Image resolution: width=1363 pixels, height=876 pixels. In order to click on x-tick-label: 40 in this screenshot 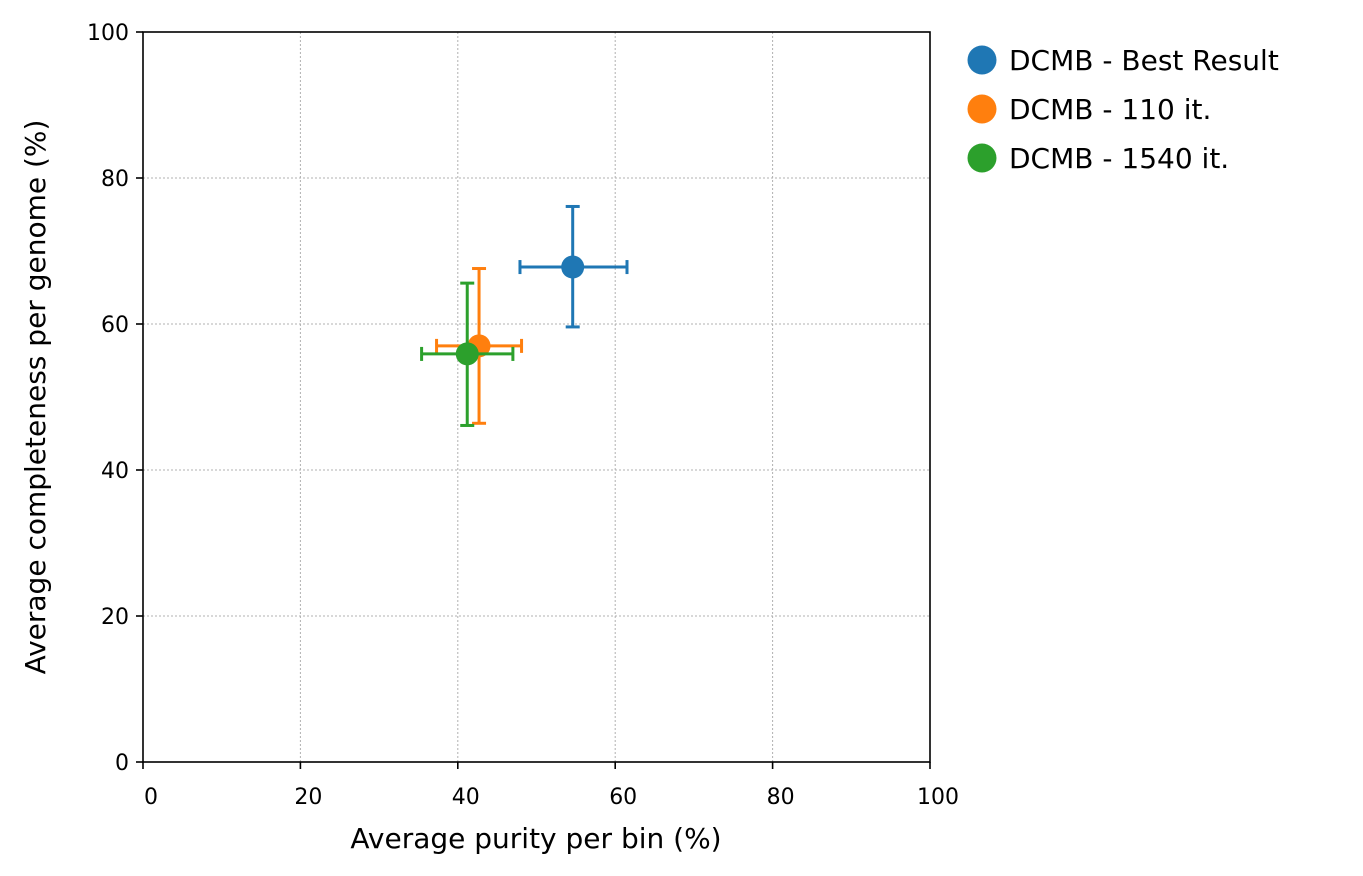, I will do `click(466, 797)`.